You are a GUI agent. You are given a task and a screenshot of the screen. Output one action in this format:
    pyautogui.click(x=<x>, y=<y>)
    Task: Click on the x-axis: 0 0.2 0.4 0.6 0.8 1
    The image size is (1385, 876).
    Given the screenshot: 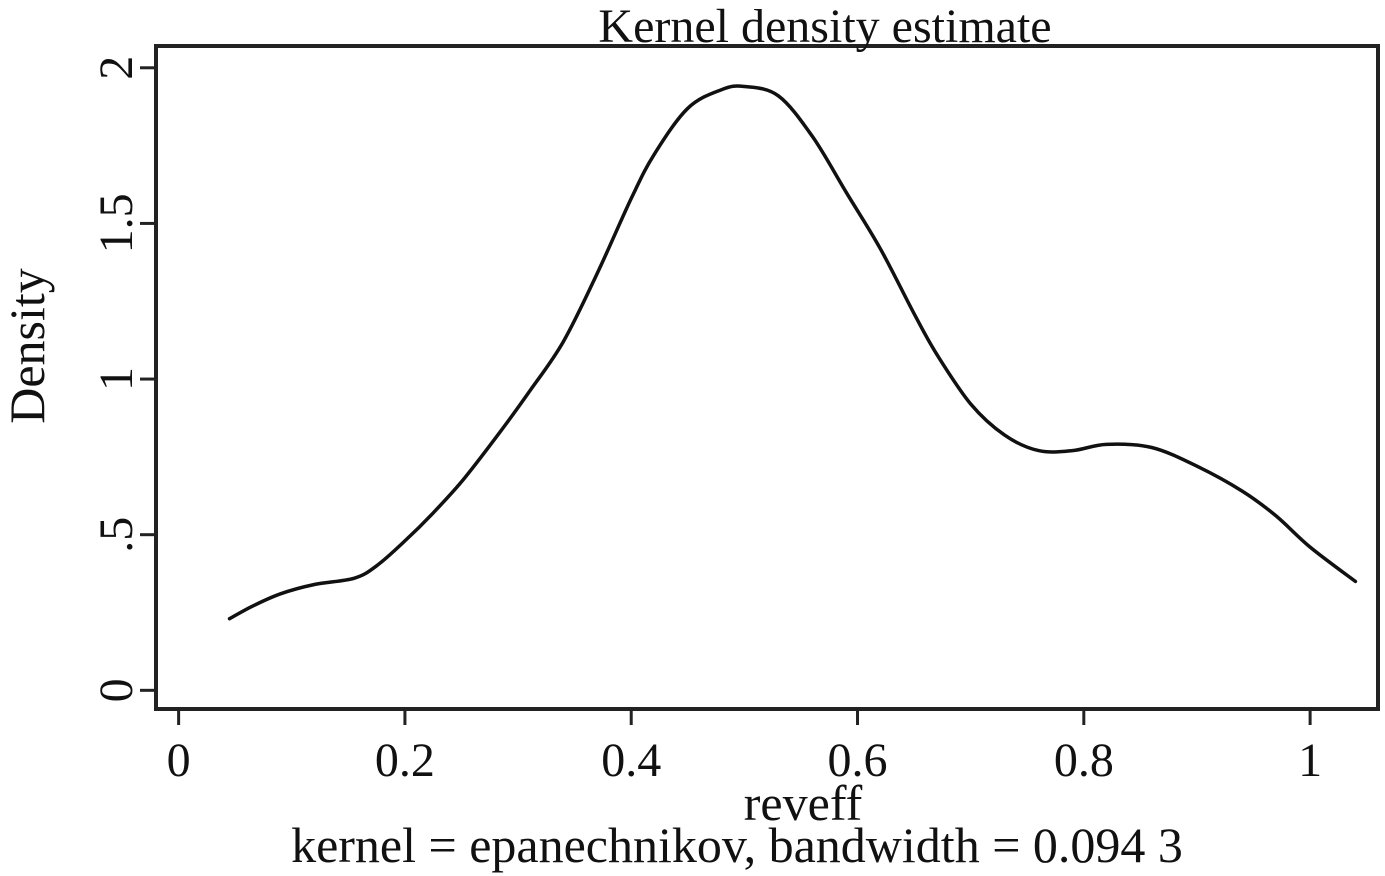 What is the action you would take?
    pyautogui.click(x=744, y=748)
    